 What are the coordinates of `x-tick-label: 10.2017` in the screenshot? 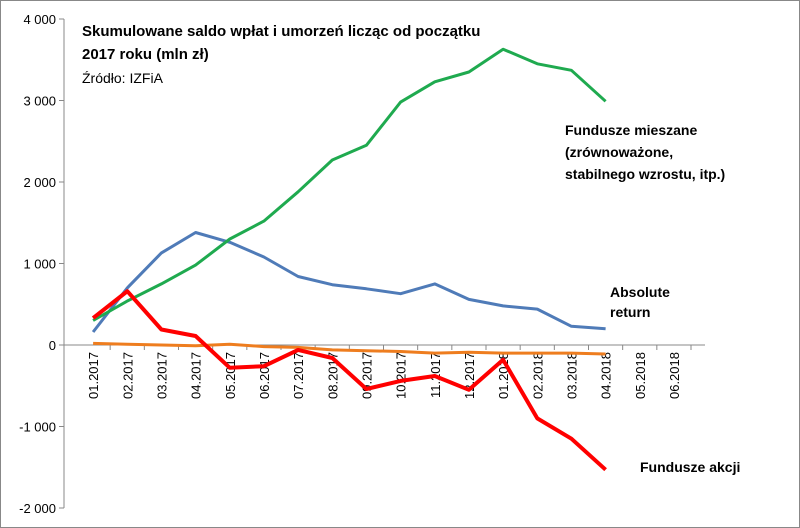 It's located at (401, 375).